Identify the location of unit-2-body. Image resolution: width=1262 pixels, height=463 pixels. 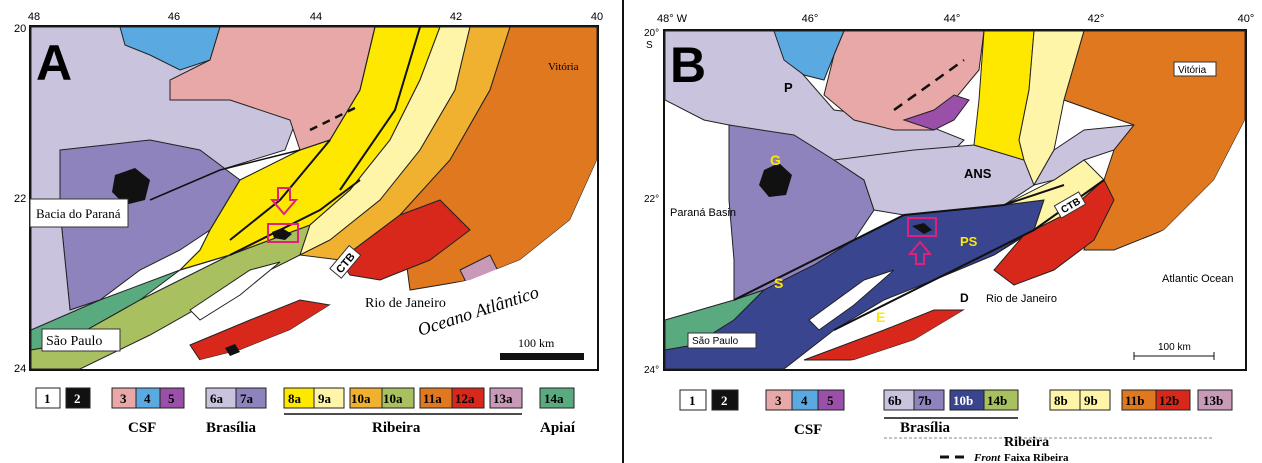
(131, 186).